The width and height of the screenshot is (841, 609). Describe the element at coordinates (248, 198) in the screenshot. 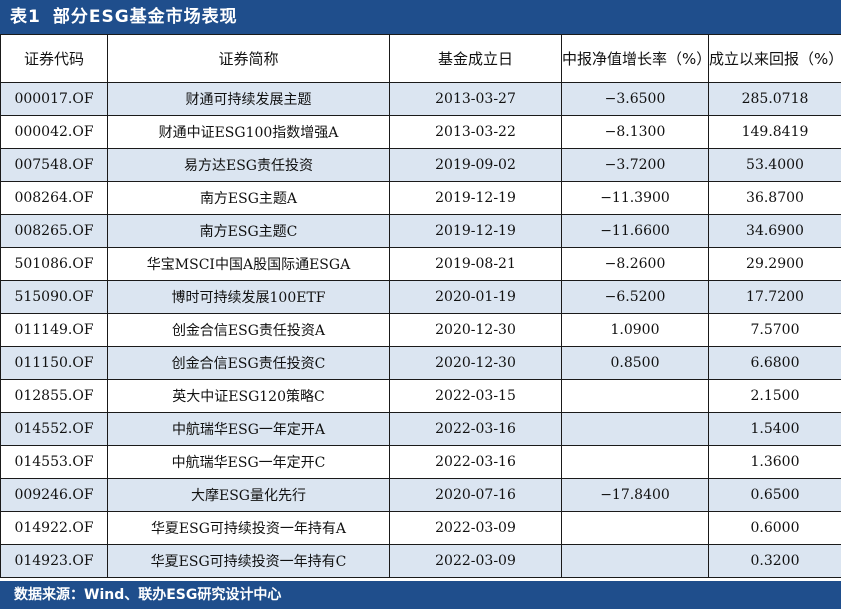

I see `name-cell: 南方ESG主题A` at that location.